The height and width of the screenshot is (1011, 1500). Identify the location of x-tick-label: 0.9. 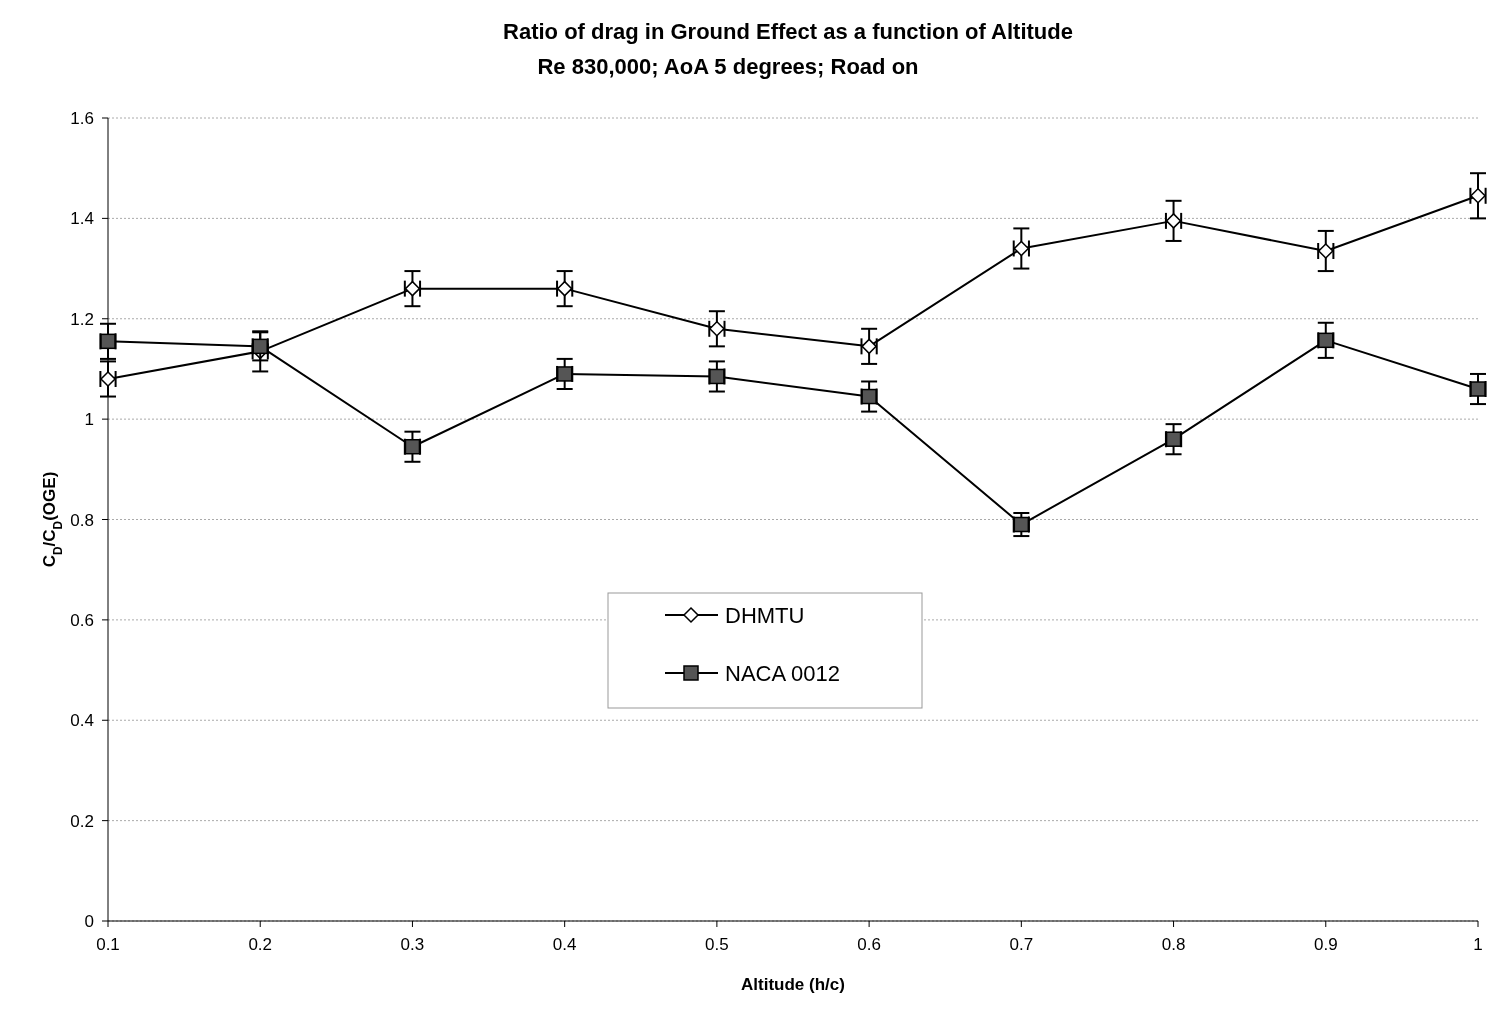
(1325, 944).